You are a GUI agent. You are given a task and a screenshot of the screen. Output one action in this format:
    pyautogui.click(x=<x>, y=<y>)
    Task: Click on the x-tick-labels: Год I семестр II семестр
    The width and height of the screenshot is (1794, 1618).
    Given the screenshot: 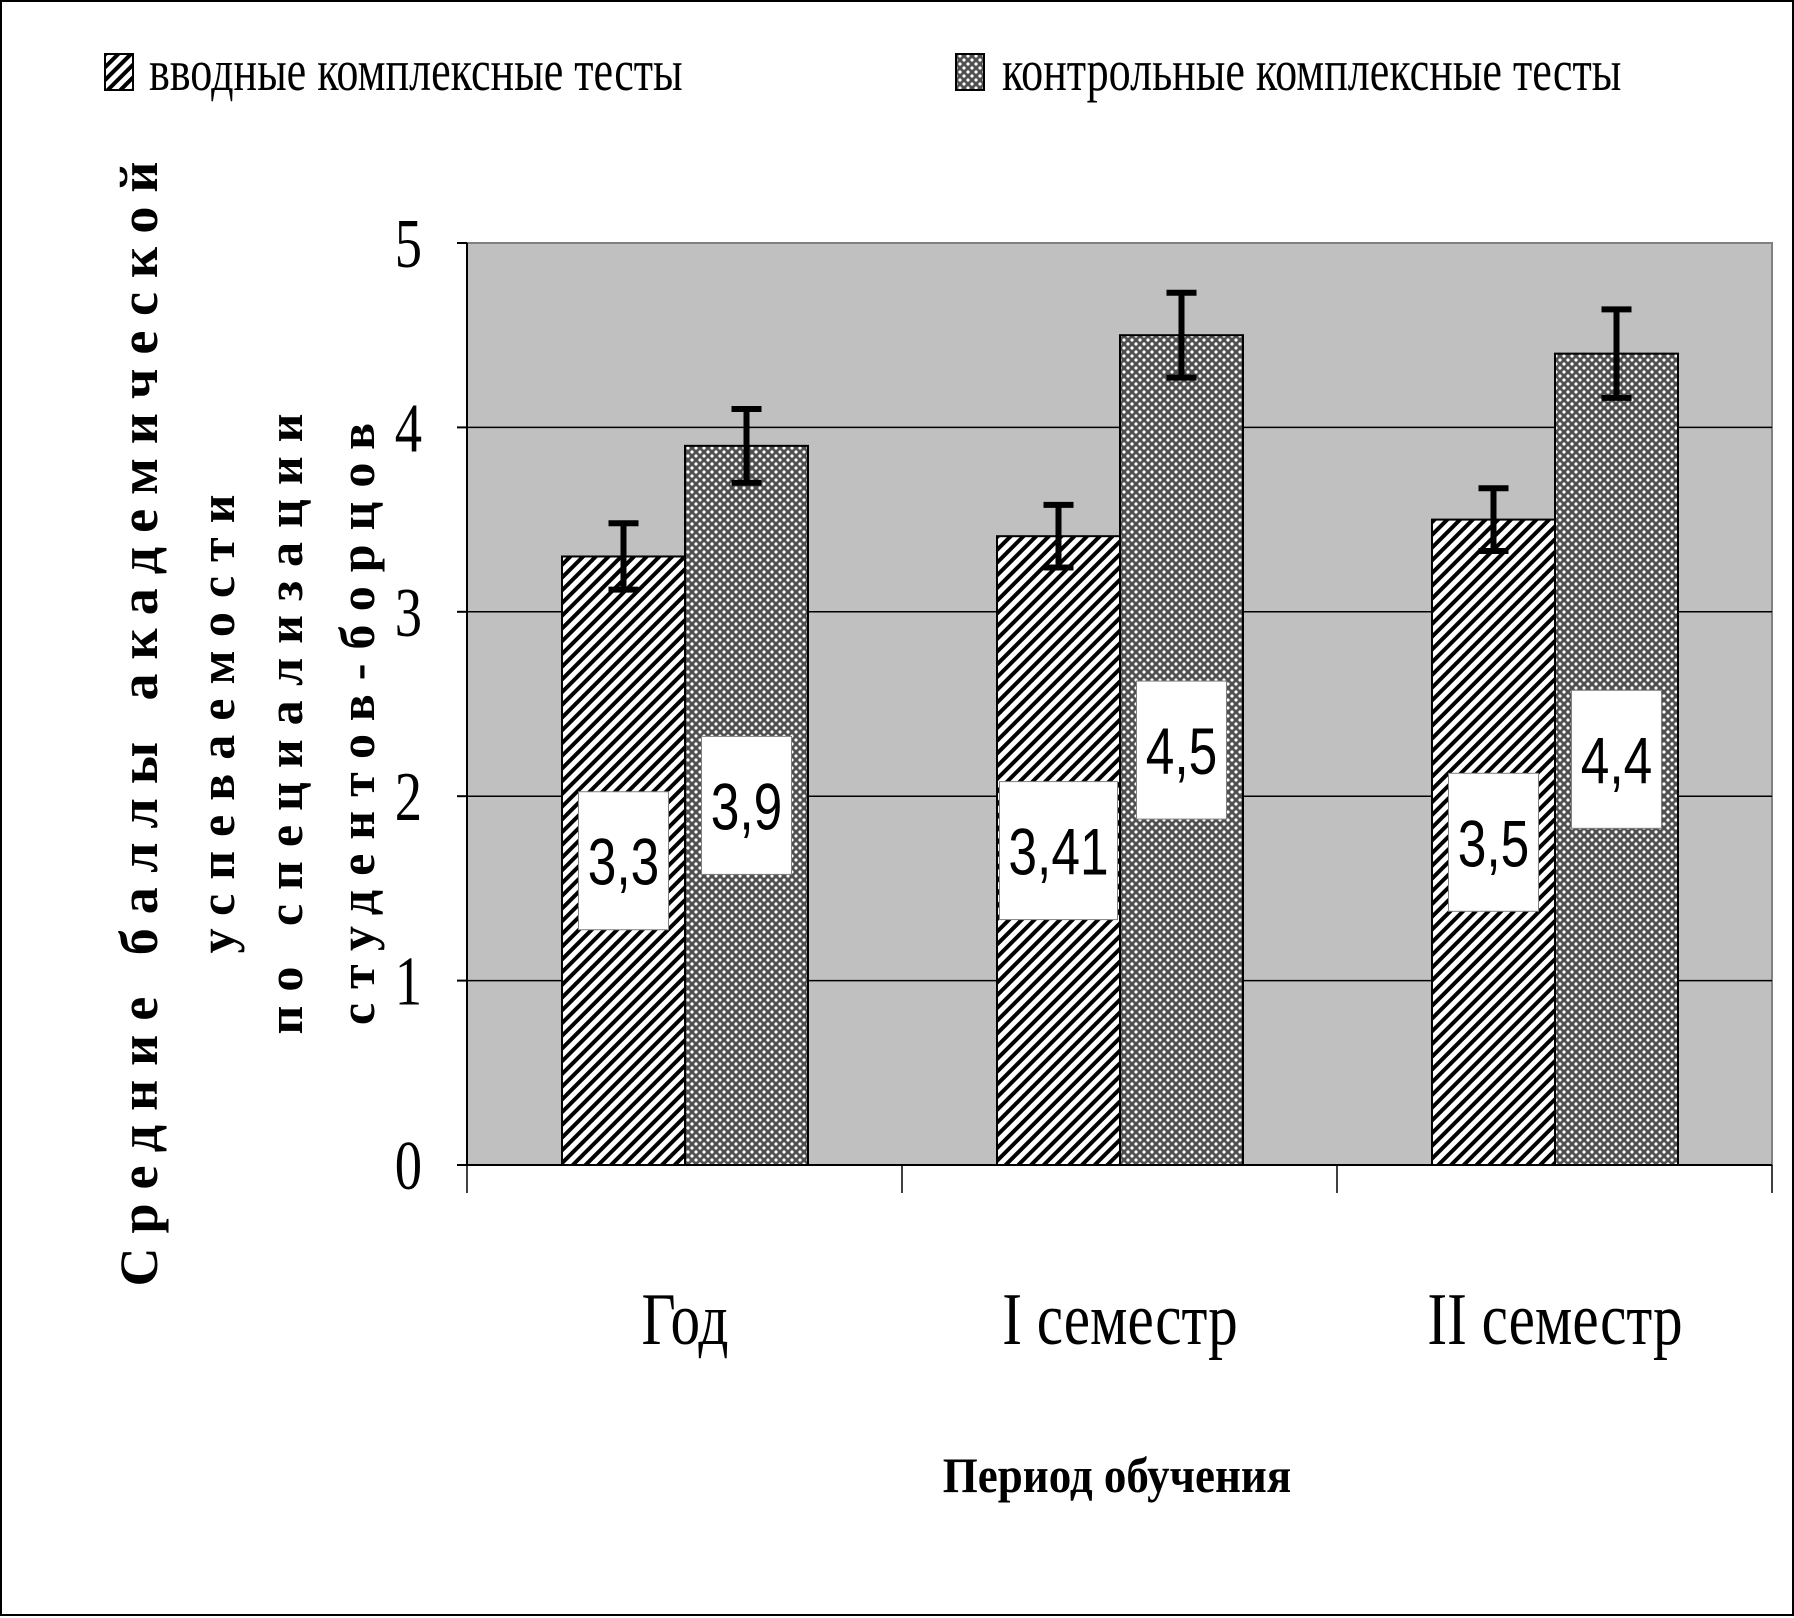 What is the action you would take?
    pyautogui.click(x=1161, y=1320)
    